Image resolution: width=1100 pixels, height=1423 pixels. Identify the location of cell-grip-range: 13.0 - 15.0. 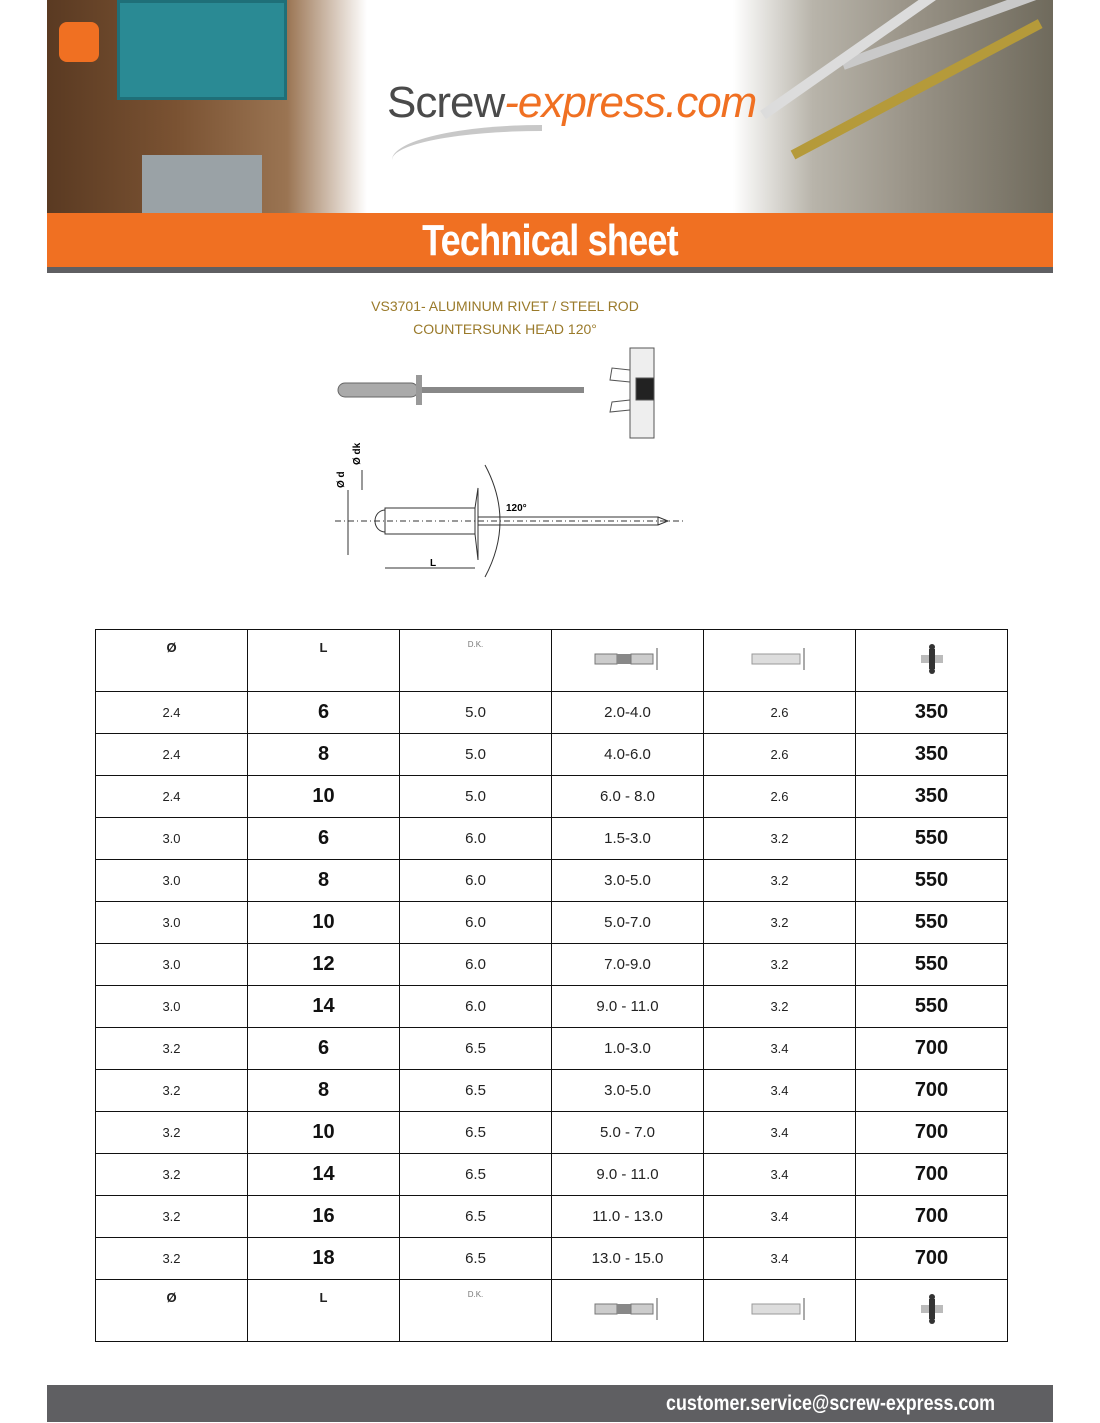
(627, 1258).